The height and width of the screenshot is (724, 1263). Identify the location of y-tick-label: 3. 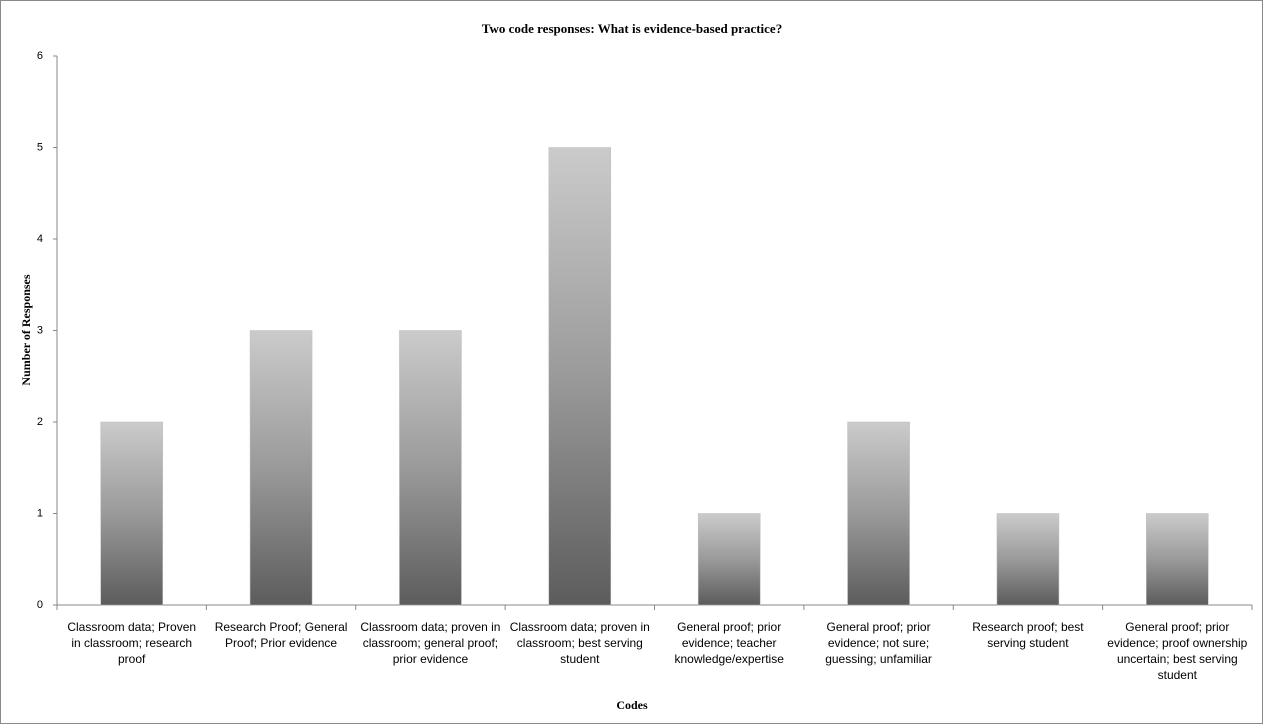
(40, 330).